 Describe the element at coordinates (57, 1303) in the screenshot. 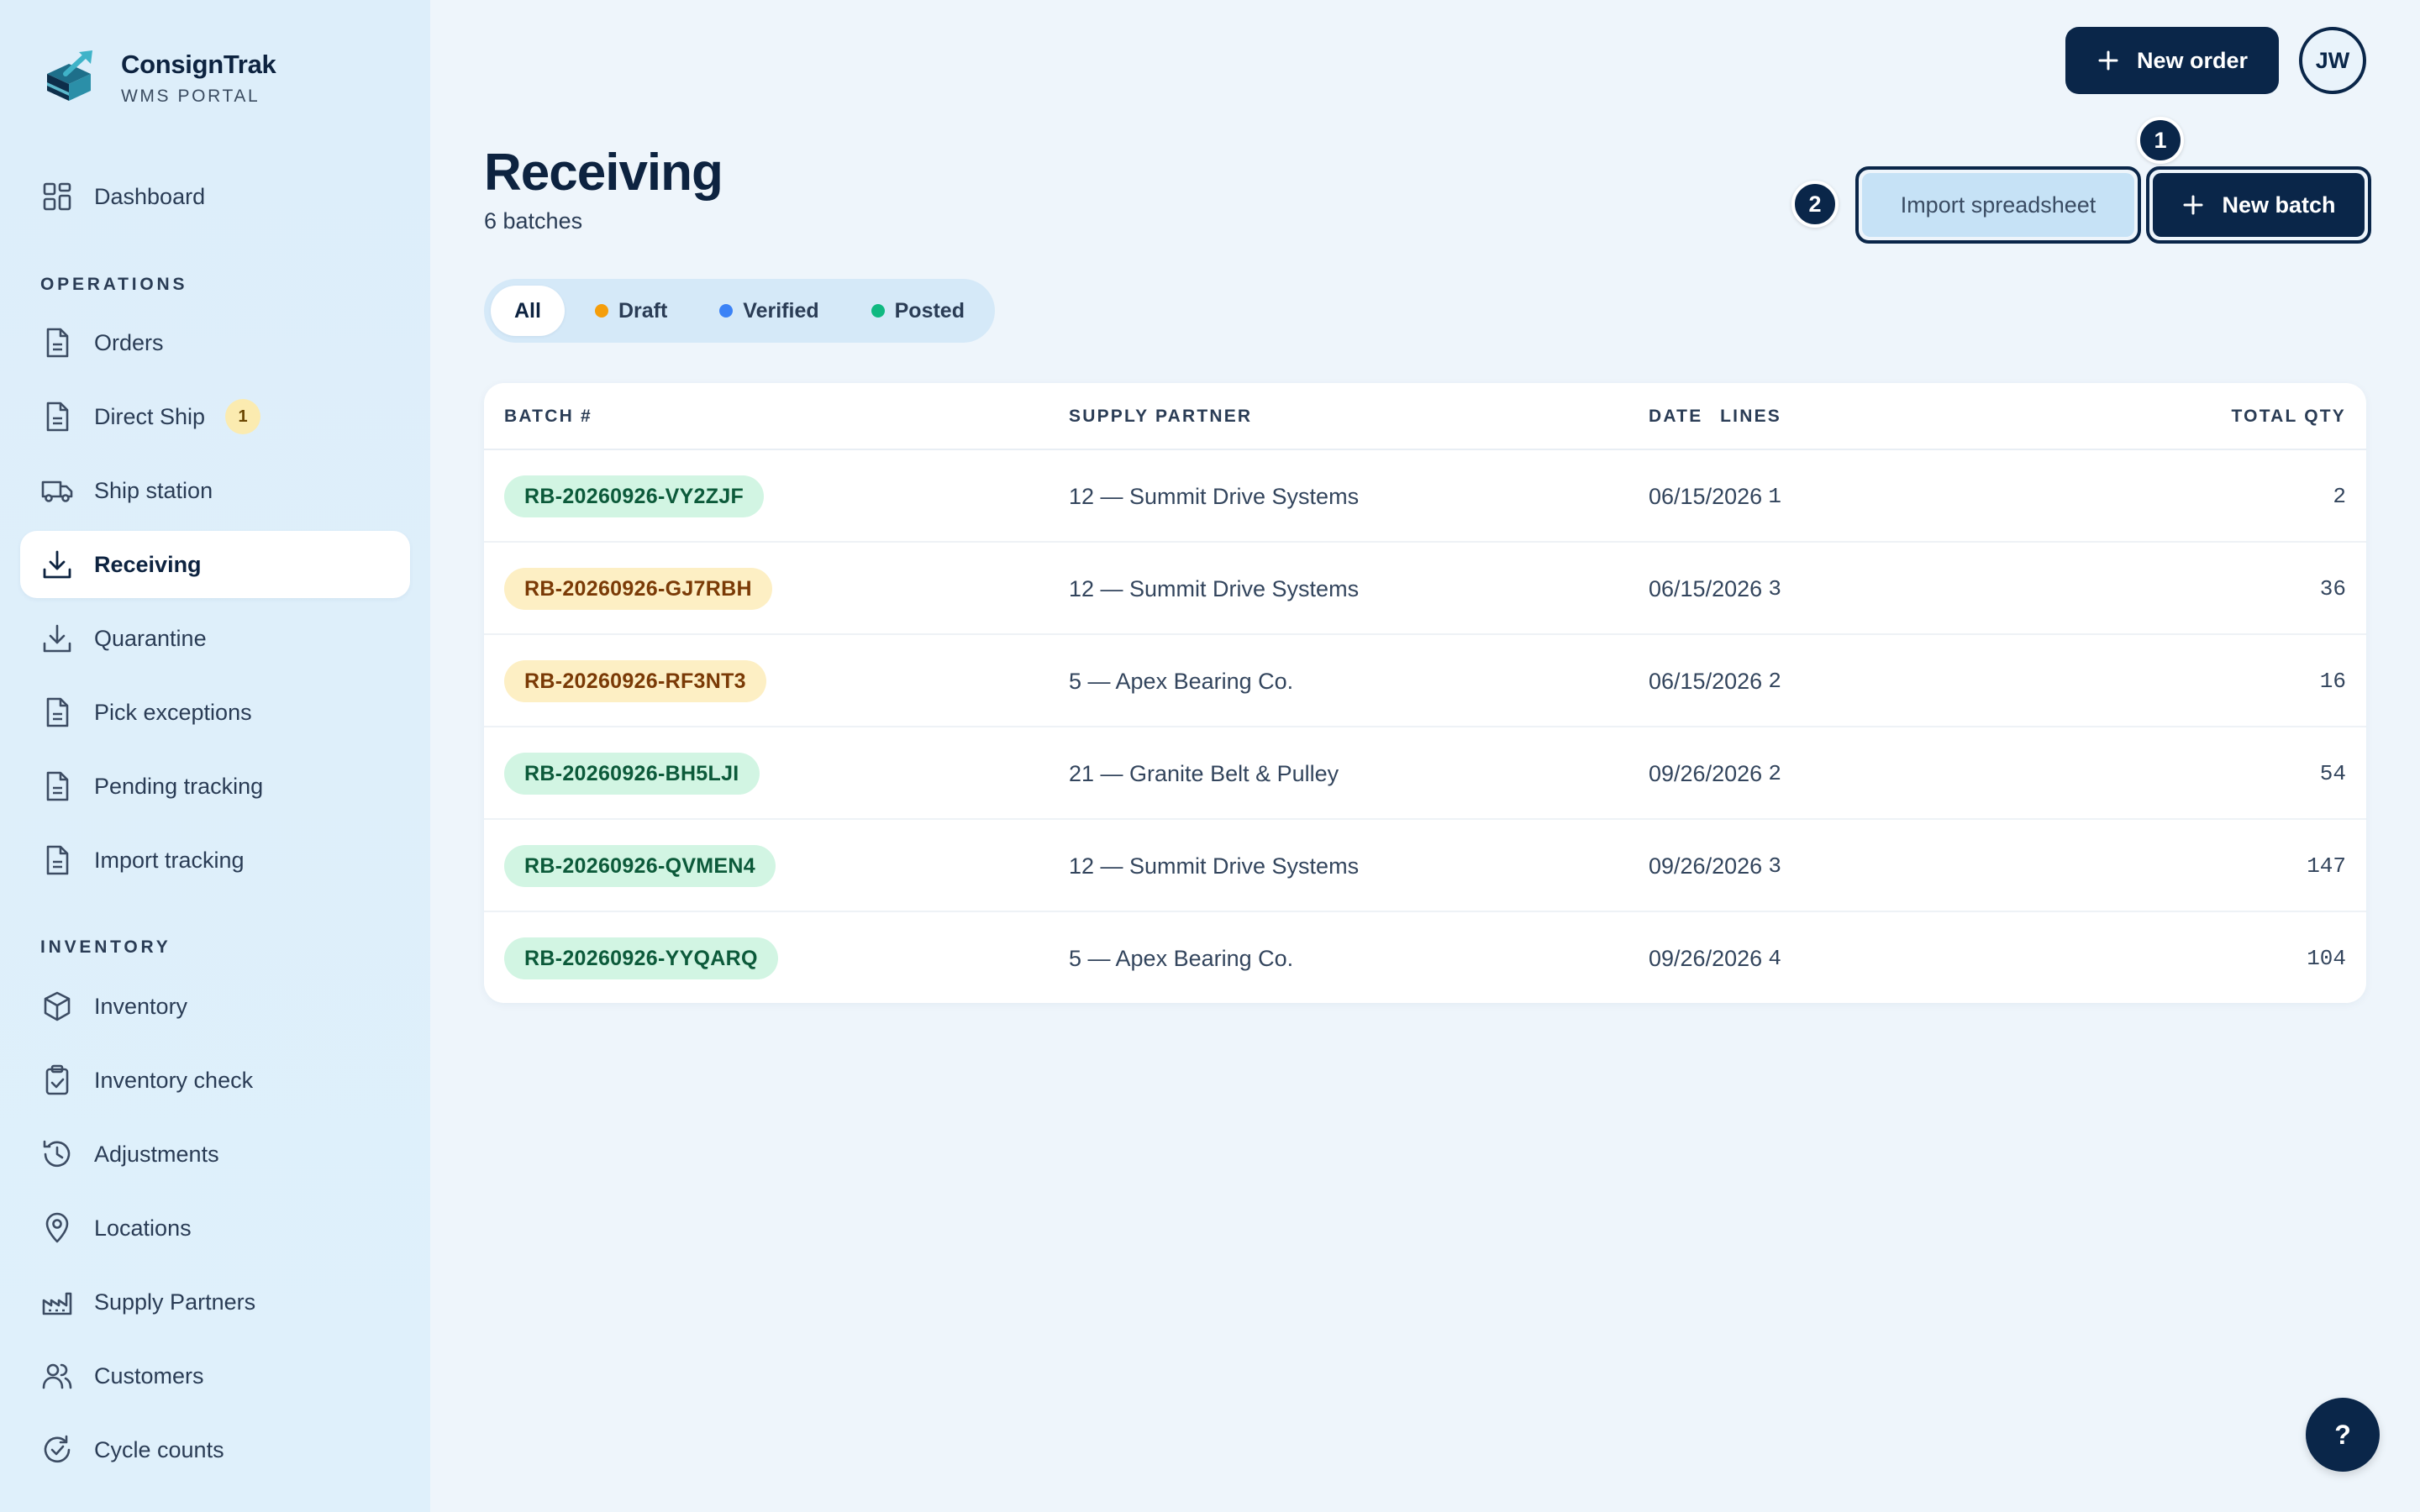

I see `factory-icon` at that location.